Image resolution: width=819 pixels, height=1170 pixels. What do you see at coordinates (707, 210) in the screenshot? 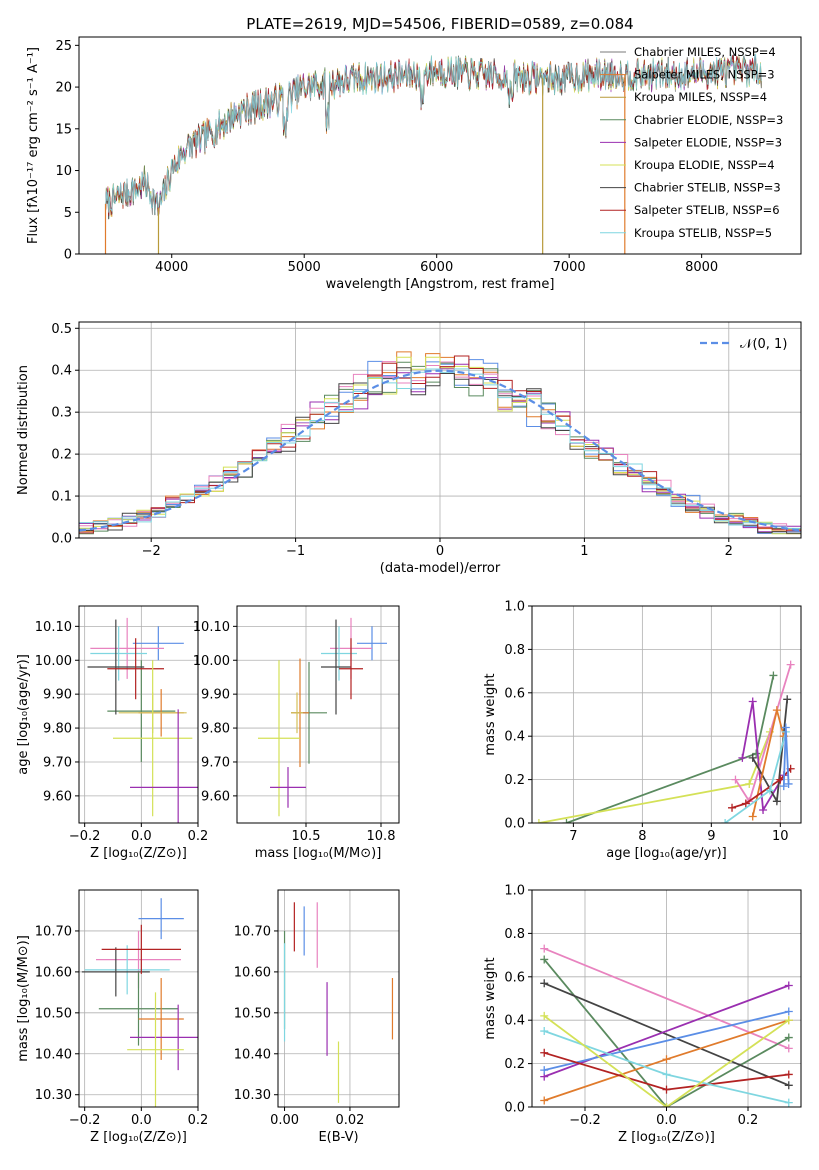
I see `legend-label: Salpeter STELIB, NSSP=6` at bounding box center [707, 210].